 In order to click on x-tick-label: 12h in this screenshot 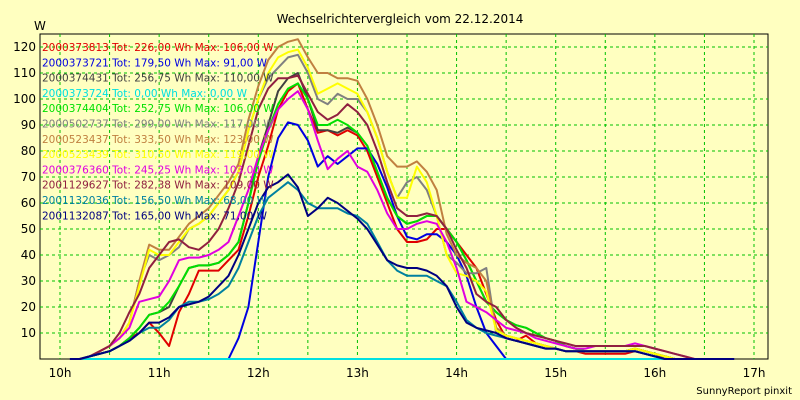, I will do `click(258, 373)`.